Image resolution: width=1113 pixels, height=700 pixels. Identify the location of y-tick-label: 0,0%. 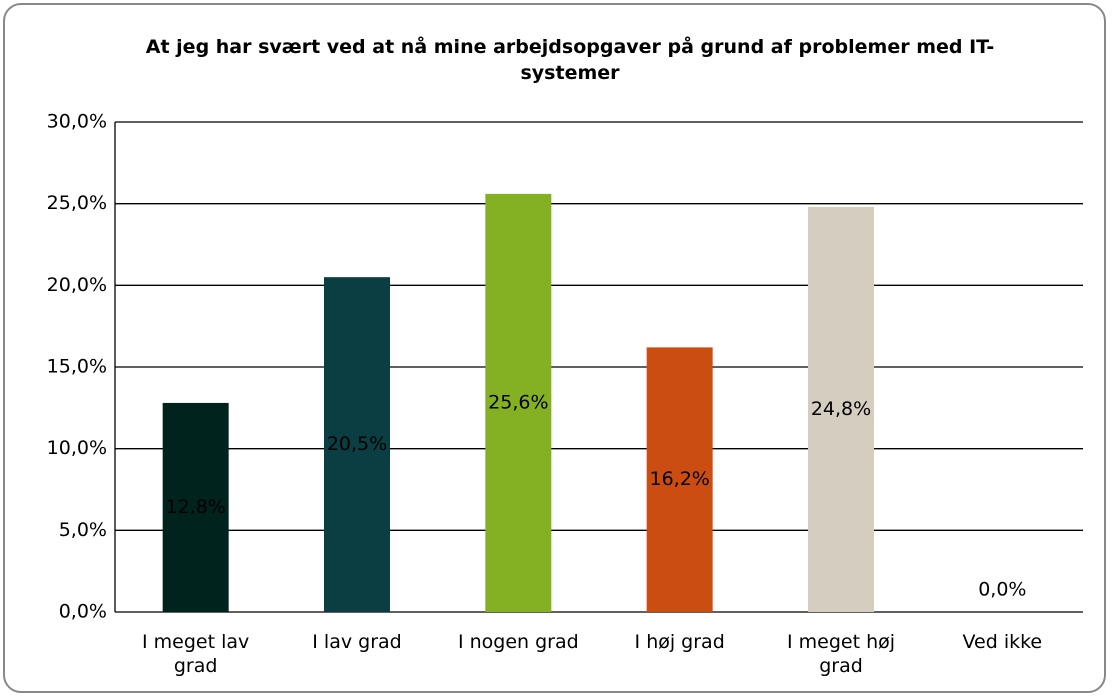
(83, 612).